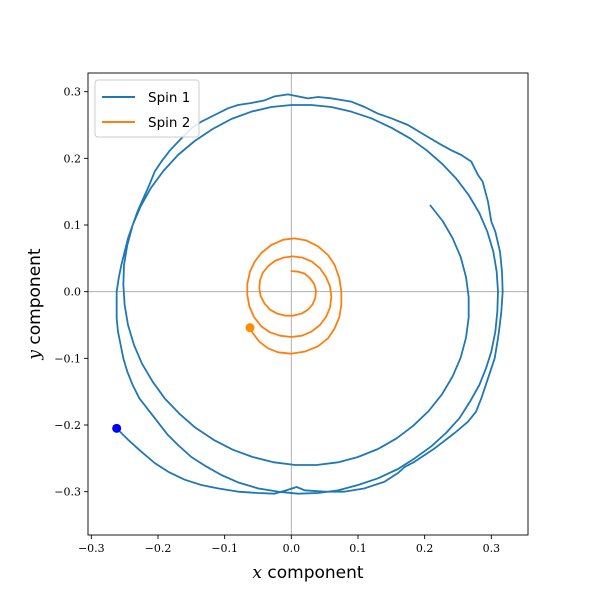 Image resolution: width=600 pixels, height=600 pixels. I want to click on legend-label-spin-2: Spin 2, so click(169, 123).